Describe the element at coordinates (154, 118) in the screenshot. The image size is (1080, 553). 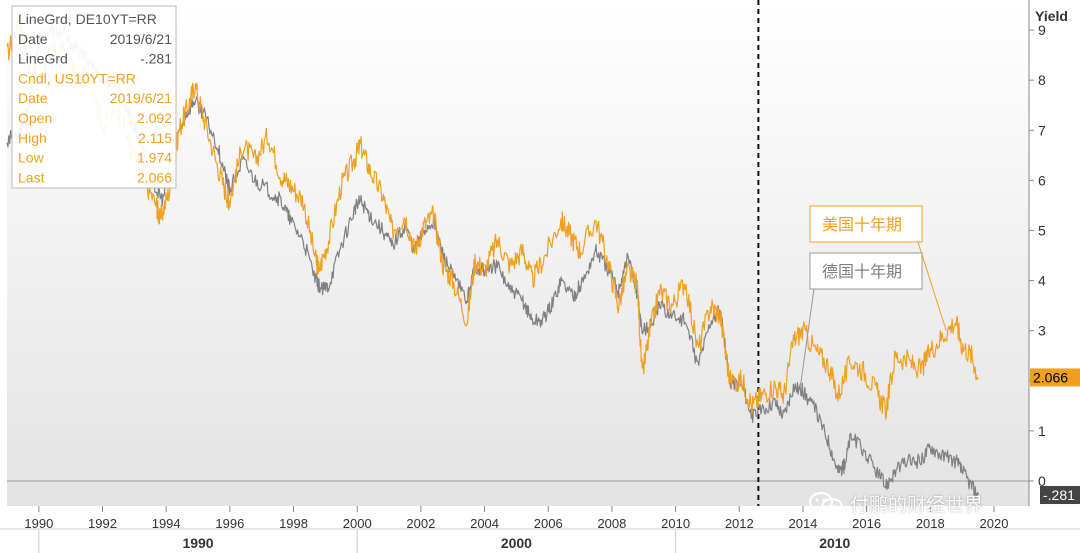
I see `tooltip-value: 2.092` at that location.